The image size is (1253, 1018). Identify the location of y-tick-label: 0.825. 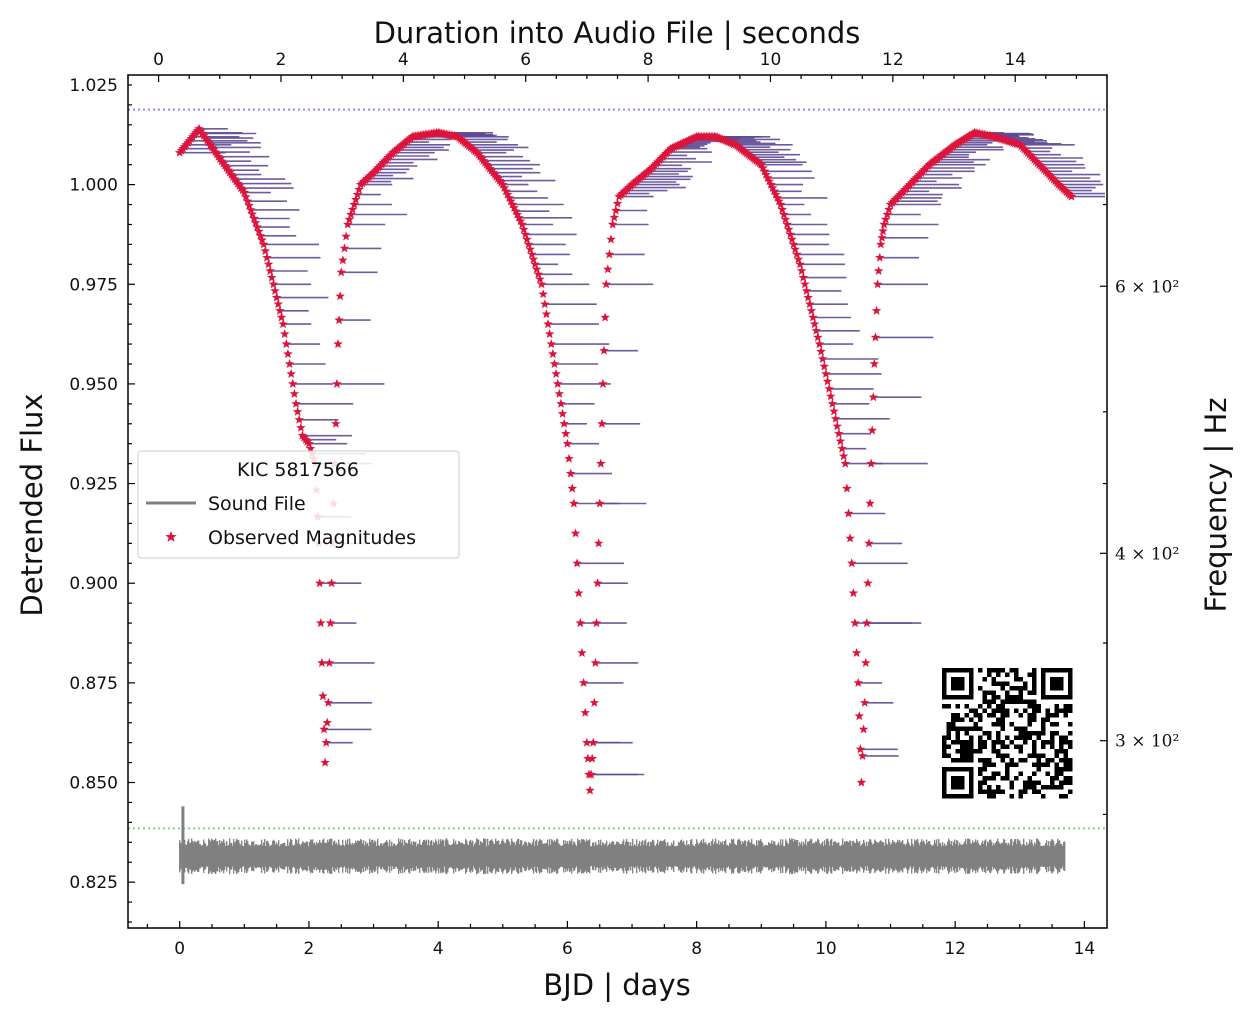
(93, 883).